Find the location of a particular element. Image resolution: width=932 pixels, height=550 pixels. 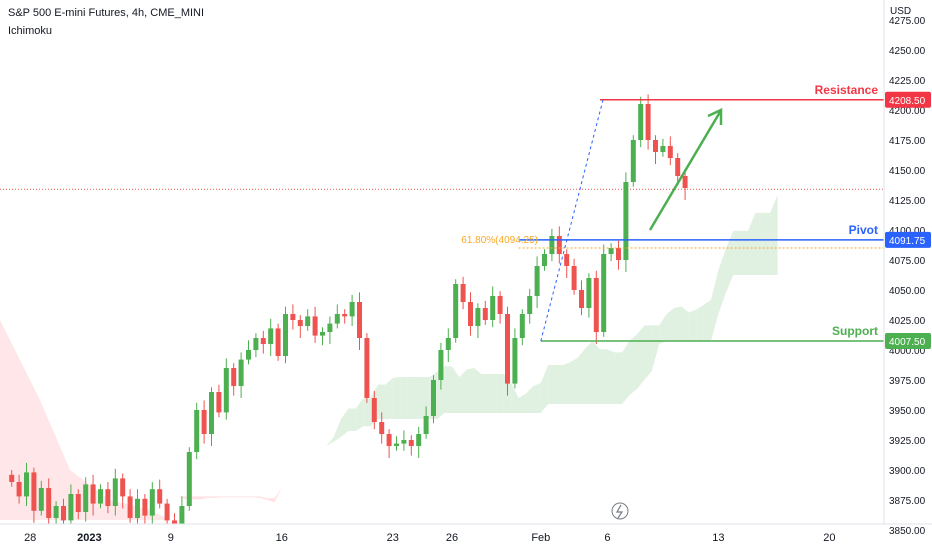

ichimoku-cloud-left is located at coordinates (85, 420).